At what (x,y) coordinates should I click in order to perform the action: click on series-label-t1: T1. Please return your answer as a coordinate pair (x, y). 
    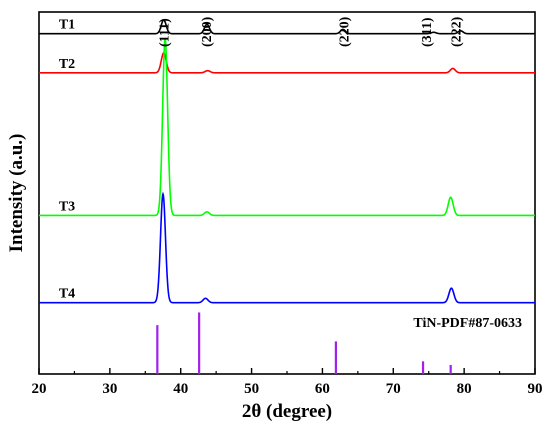
    Looking at the image, I should click on (67, 25).